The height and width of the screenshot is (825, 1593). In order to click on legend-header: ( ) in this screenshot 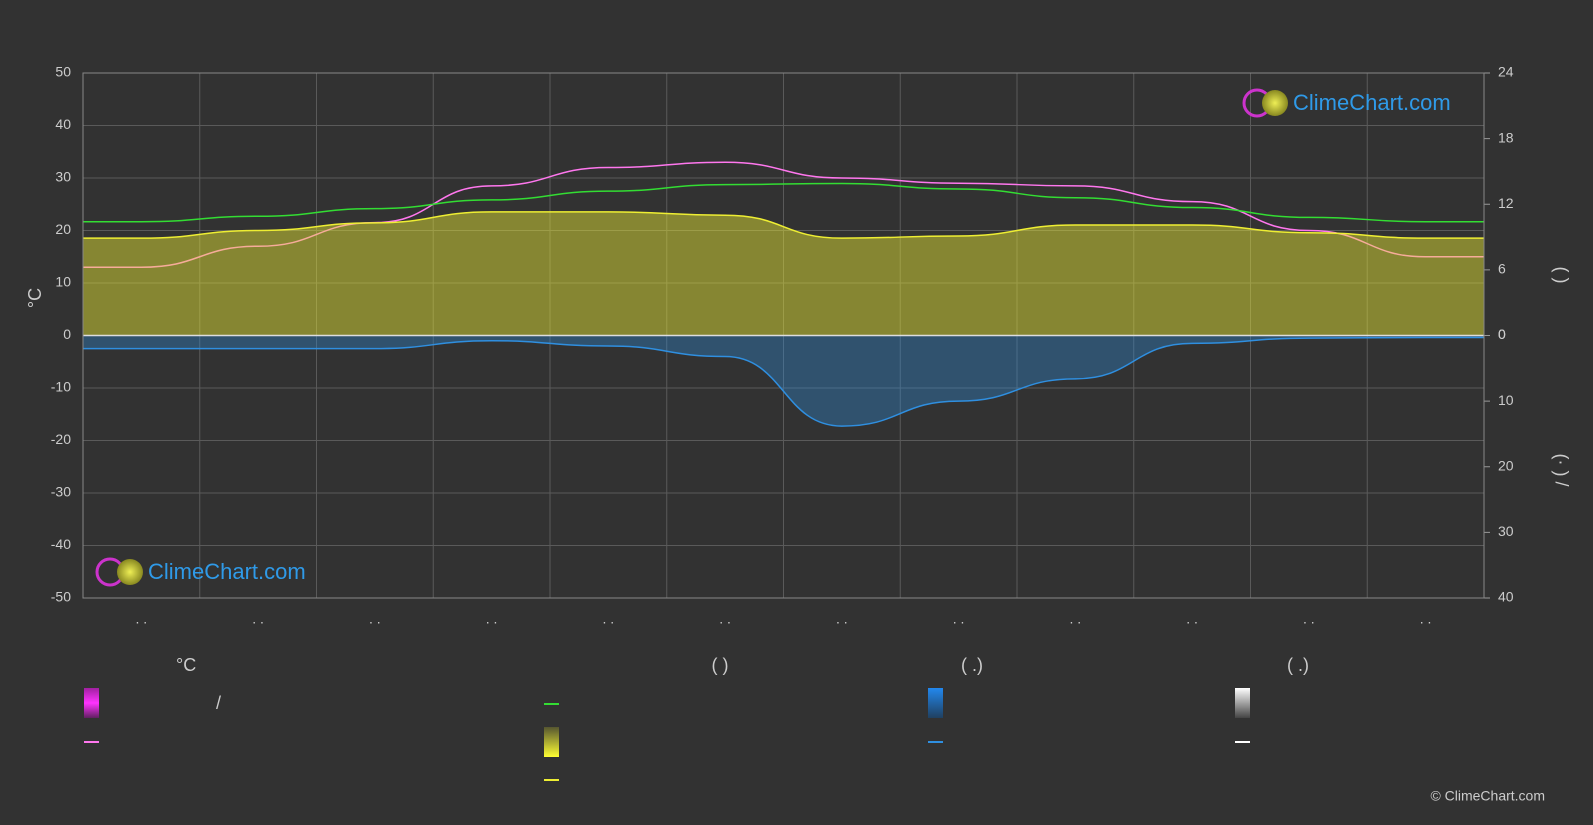, I will do `click(720, 665)`.